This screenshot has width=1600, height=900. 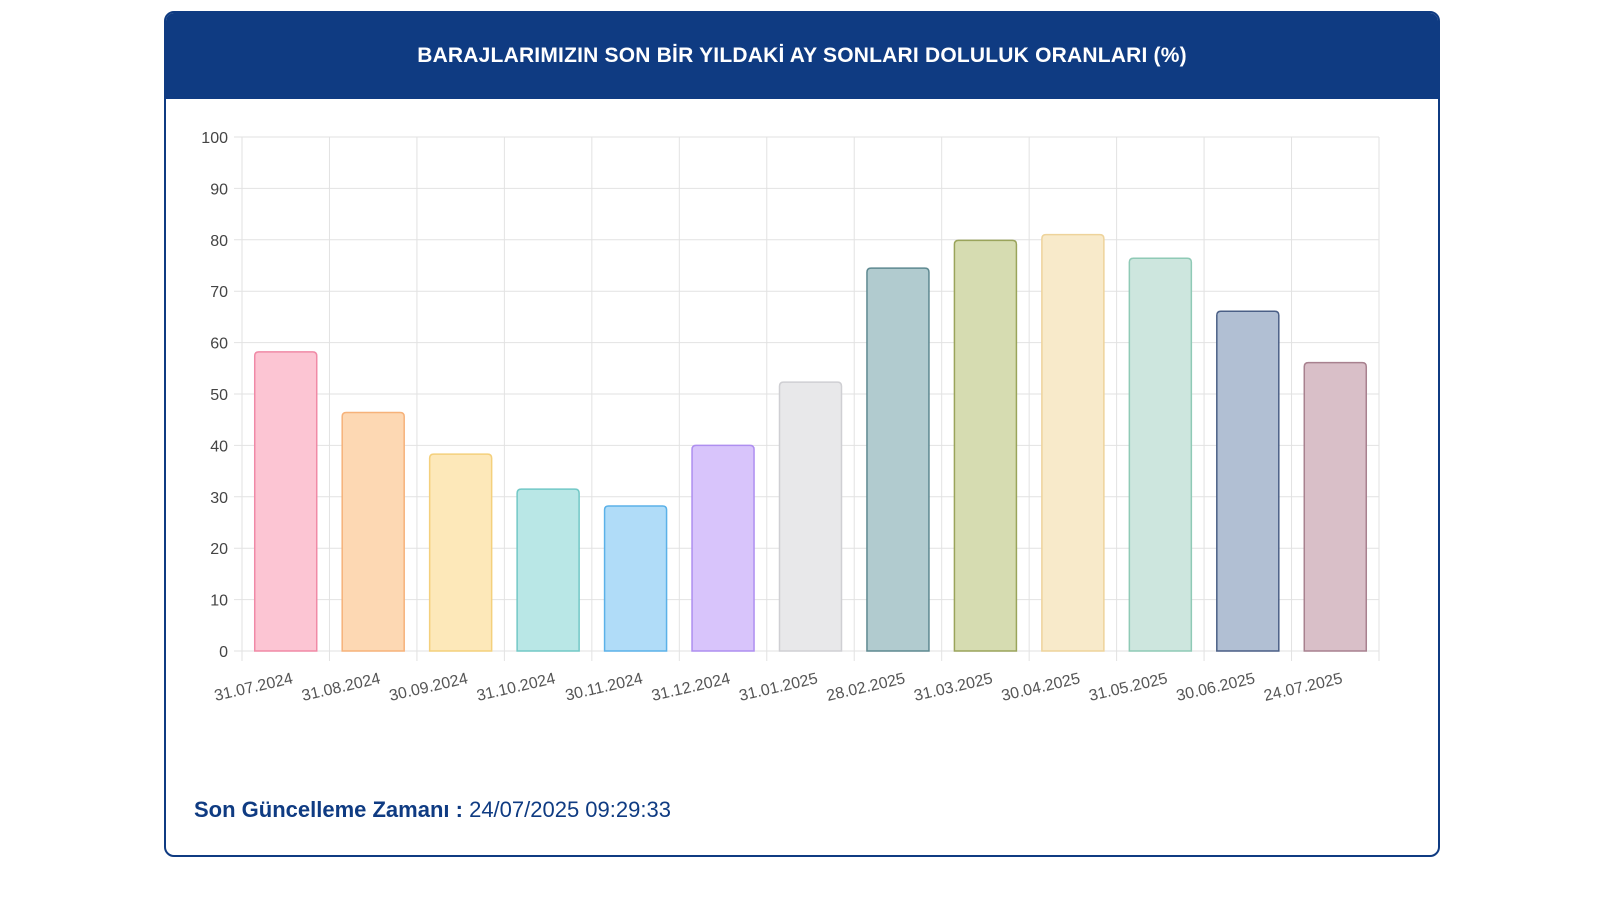 What do you see at coordinates (1128, 687) in the screenshot?
I see `x-tick-label: 31.05.2025` at bounding box center [1128, 687].